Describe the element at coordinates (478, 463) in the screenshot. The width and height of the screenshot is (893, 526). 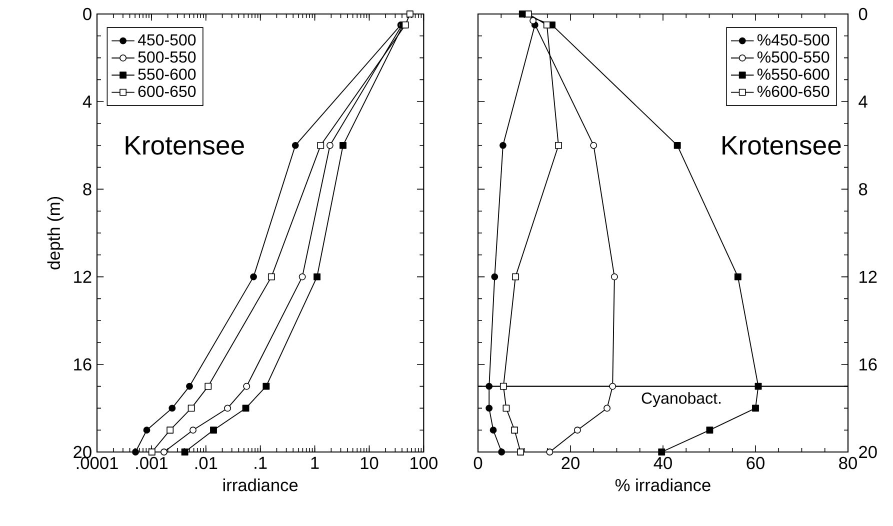
I see `x-tick-label: 0` at that location.